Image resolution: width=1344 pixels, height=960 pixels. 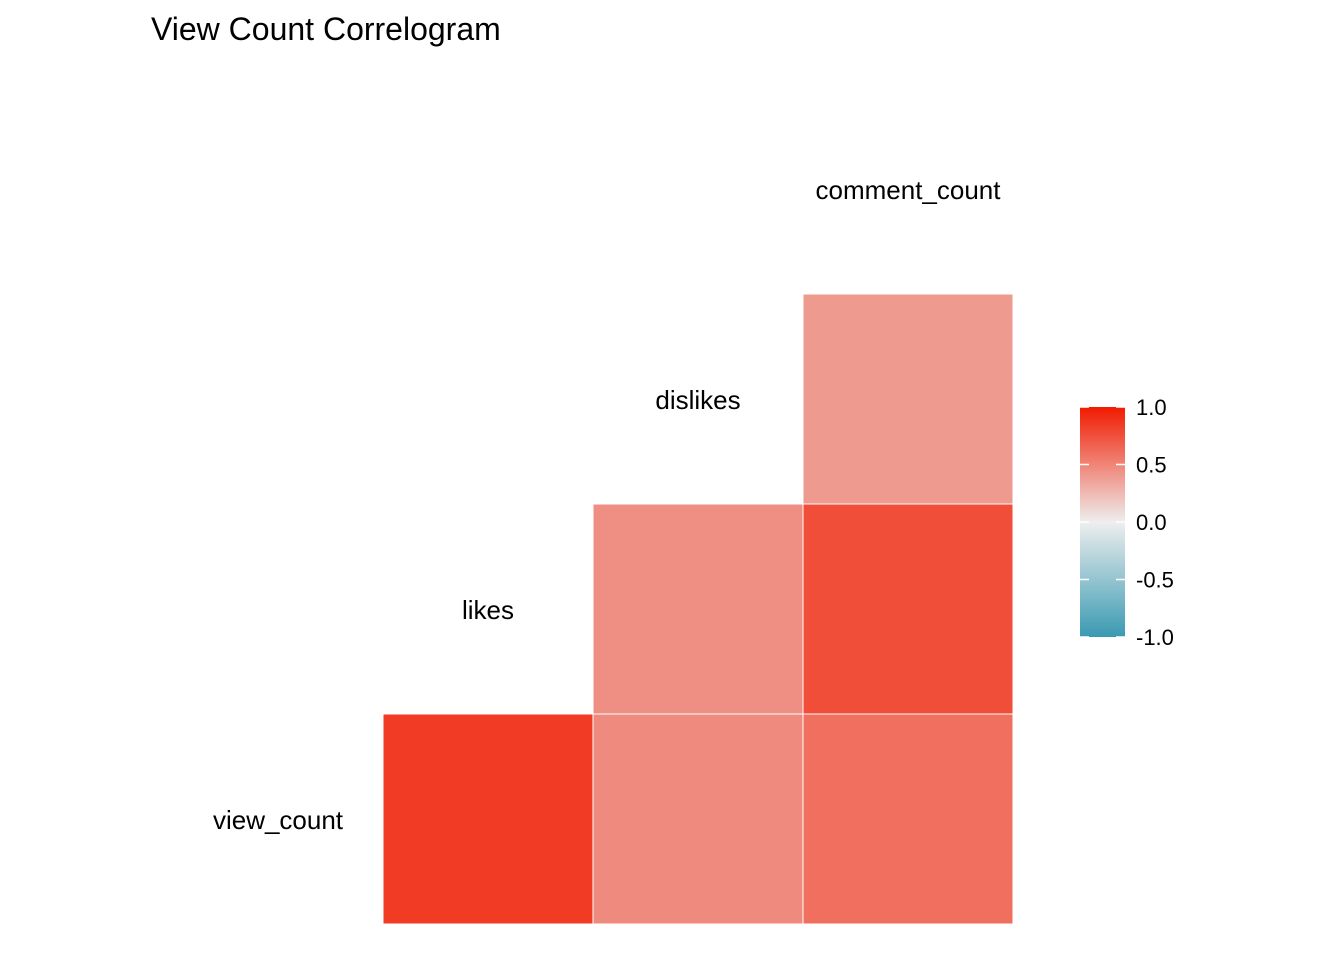 I want to click on heatmap-cell-likes-dislikes, so click(x=698, y=609).